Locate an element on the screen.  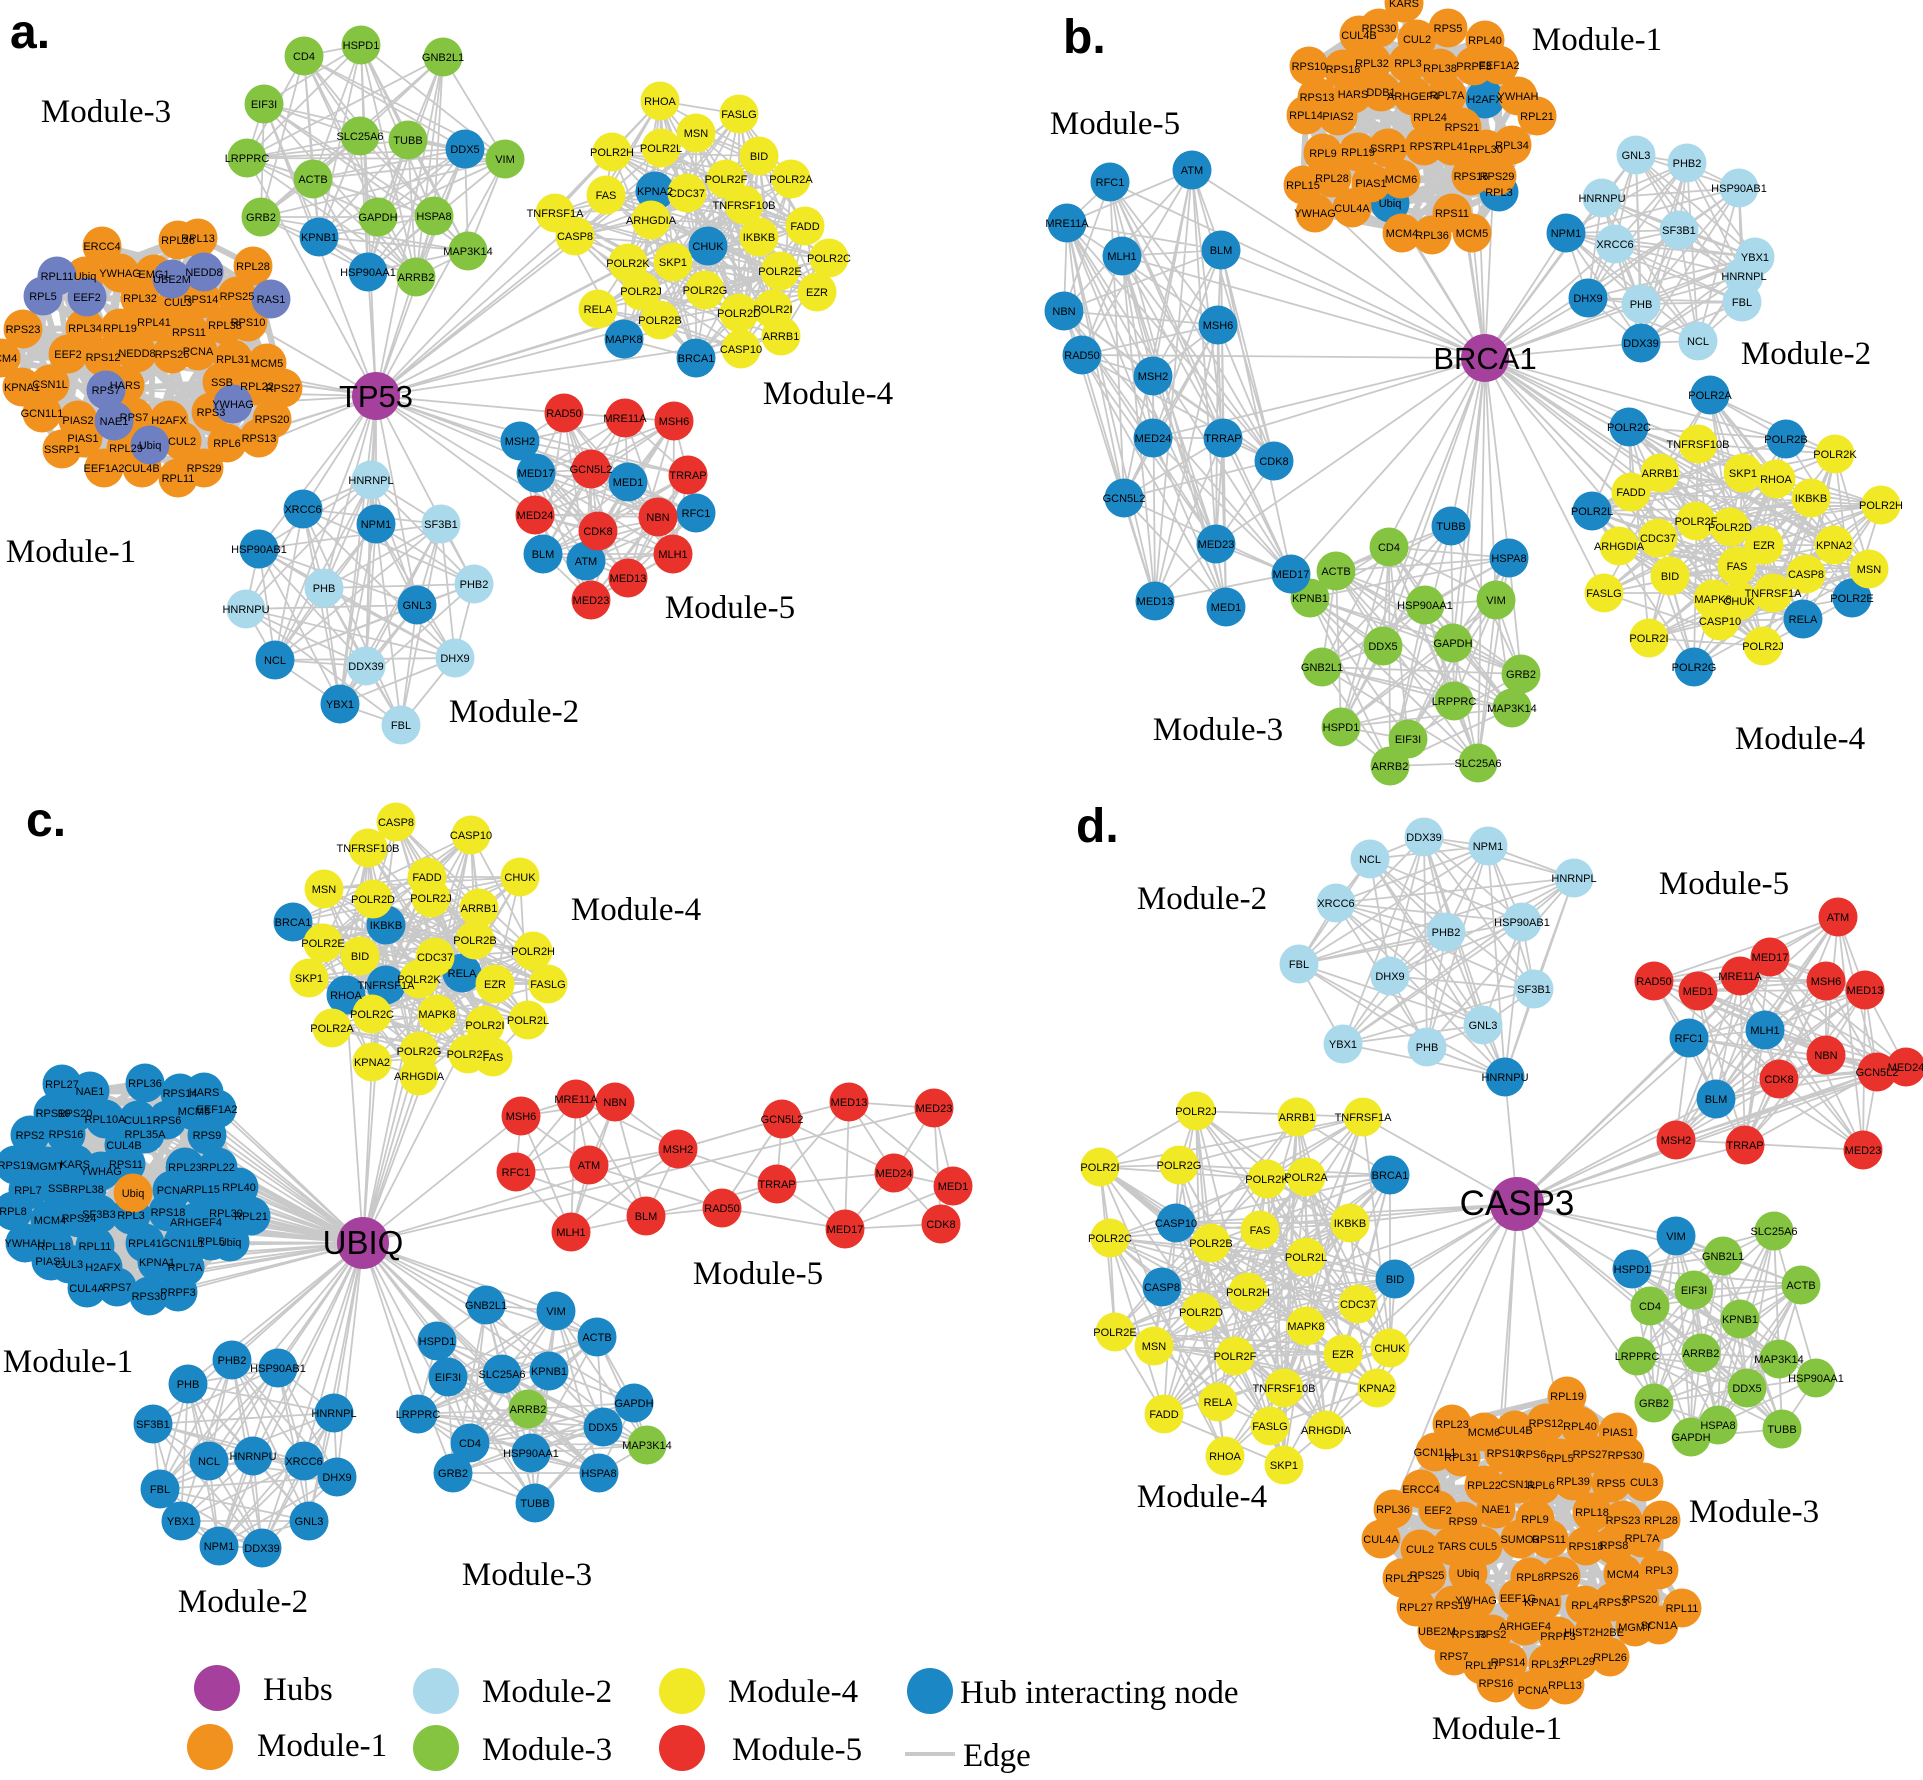
svg-text: MSH2 is located at coordinates (1676, 1141).